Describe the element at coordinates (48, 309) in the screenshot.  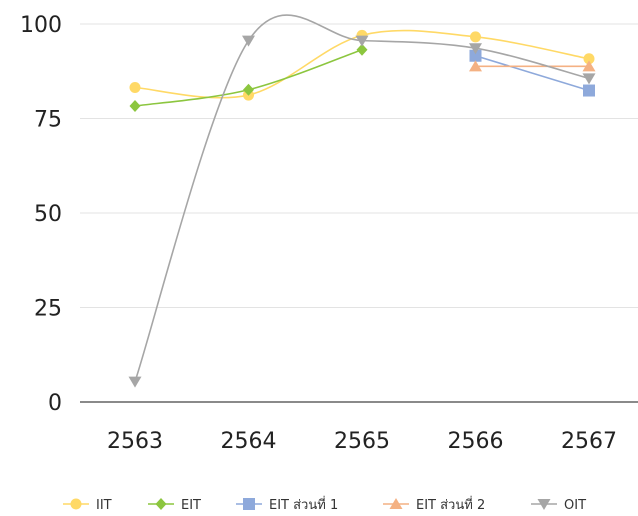
I see `y-tick-label-25: 25` at that location.